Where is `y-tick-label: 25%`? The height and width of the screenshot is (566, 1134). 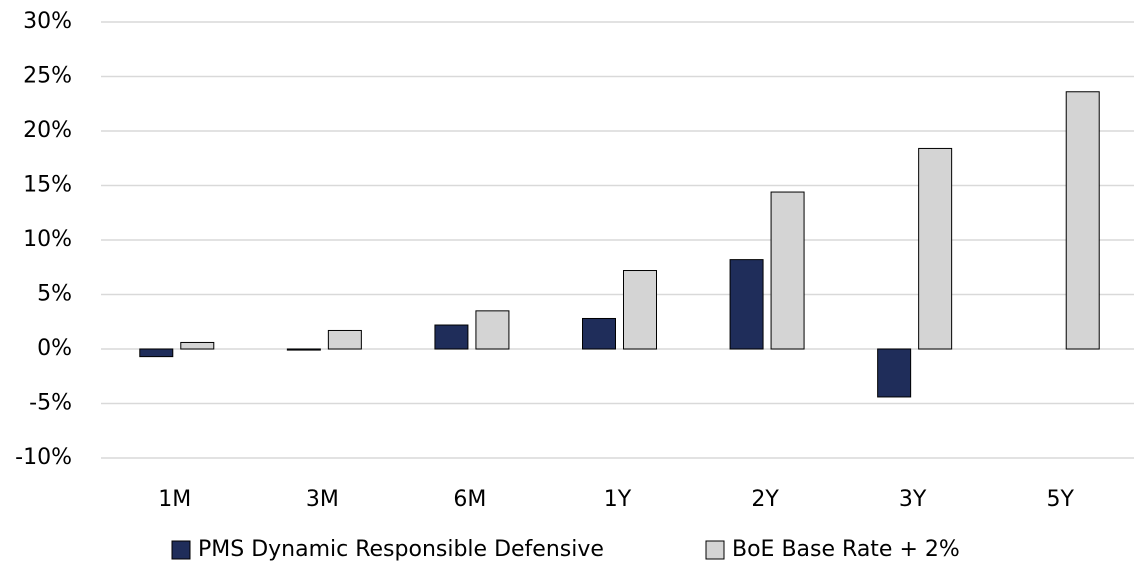 y-tick-label: 25% is located at coordinates (47, 76).